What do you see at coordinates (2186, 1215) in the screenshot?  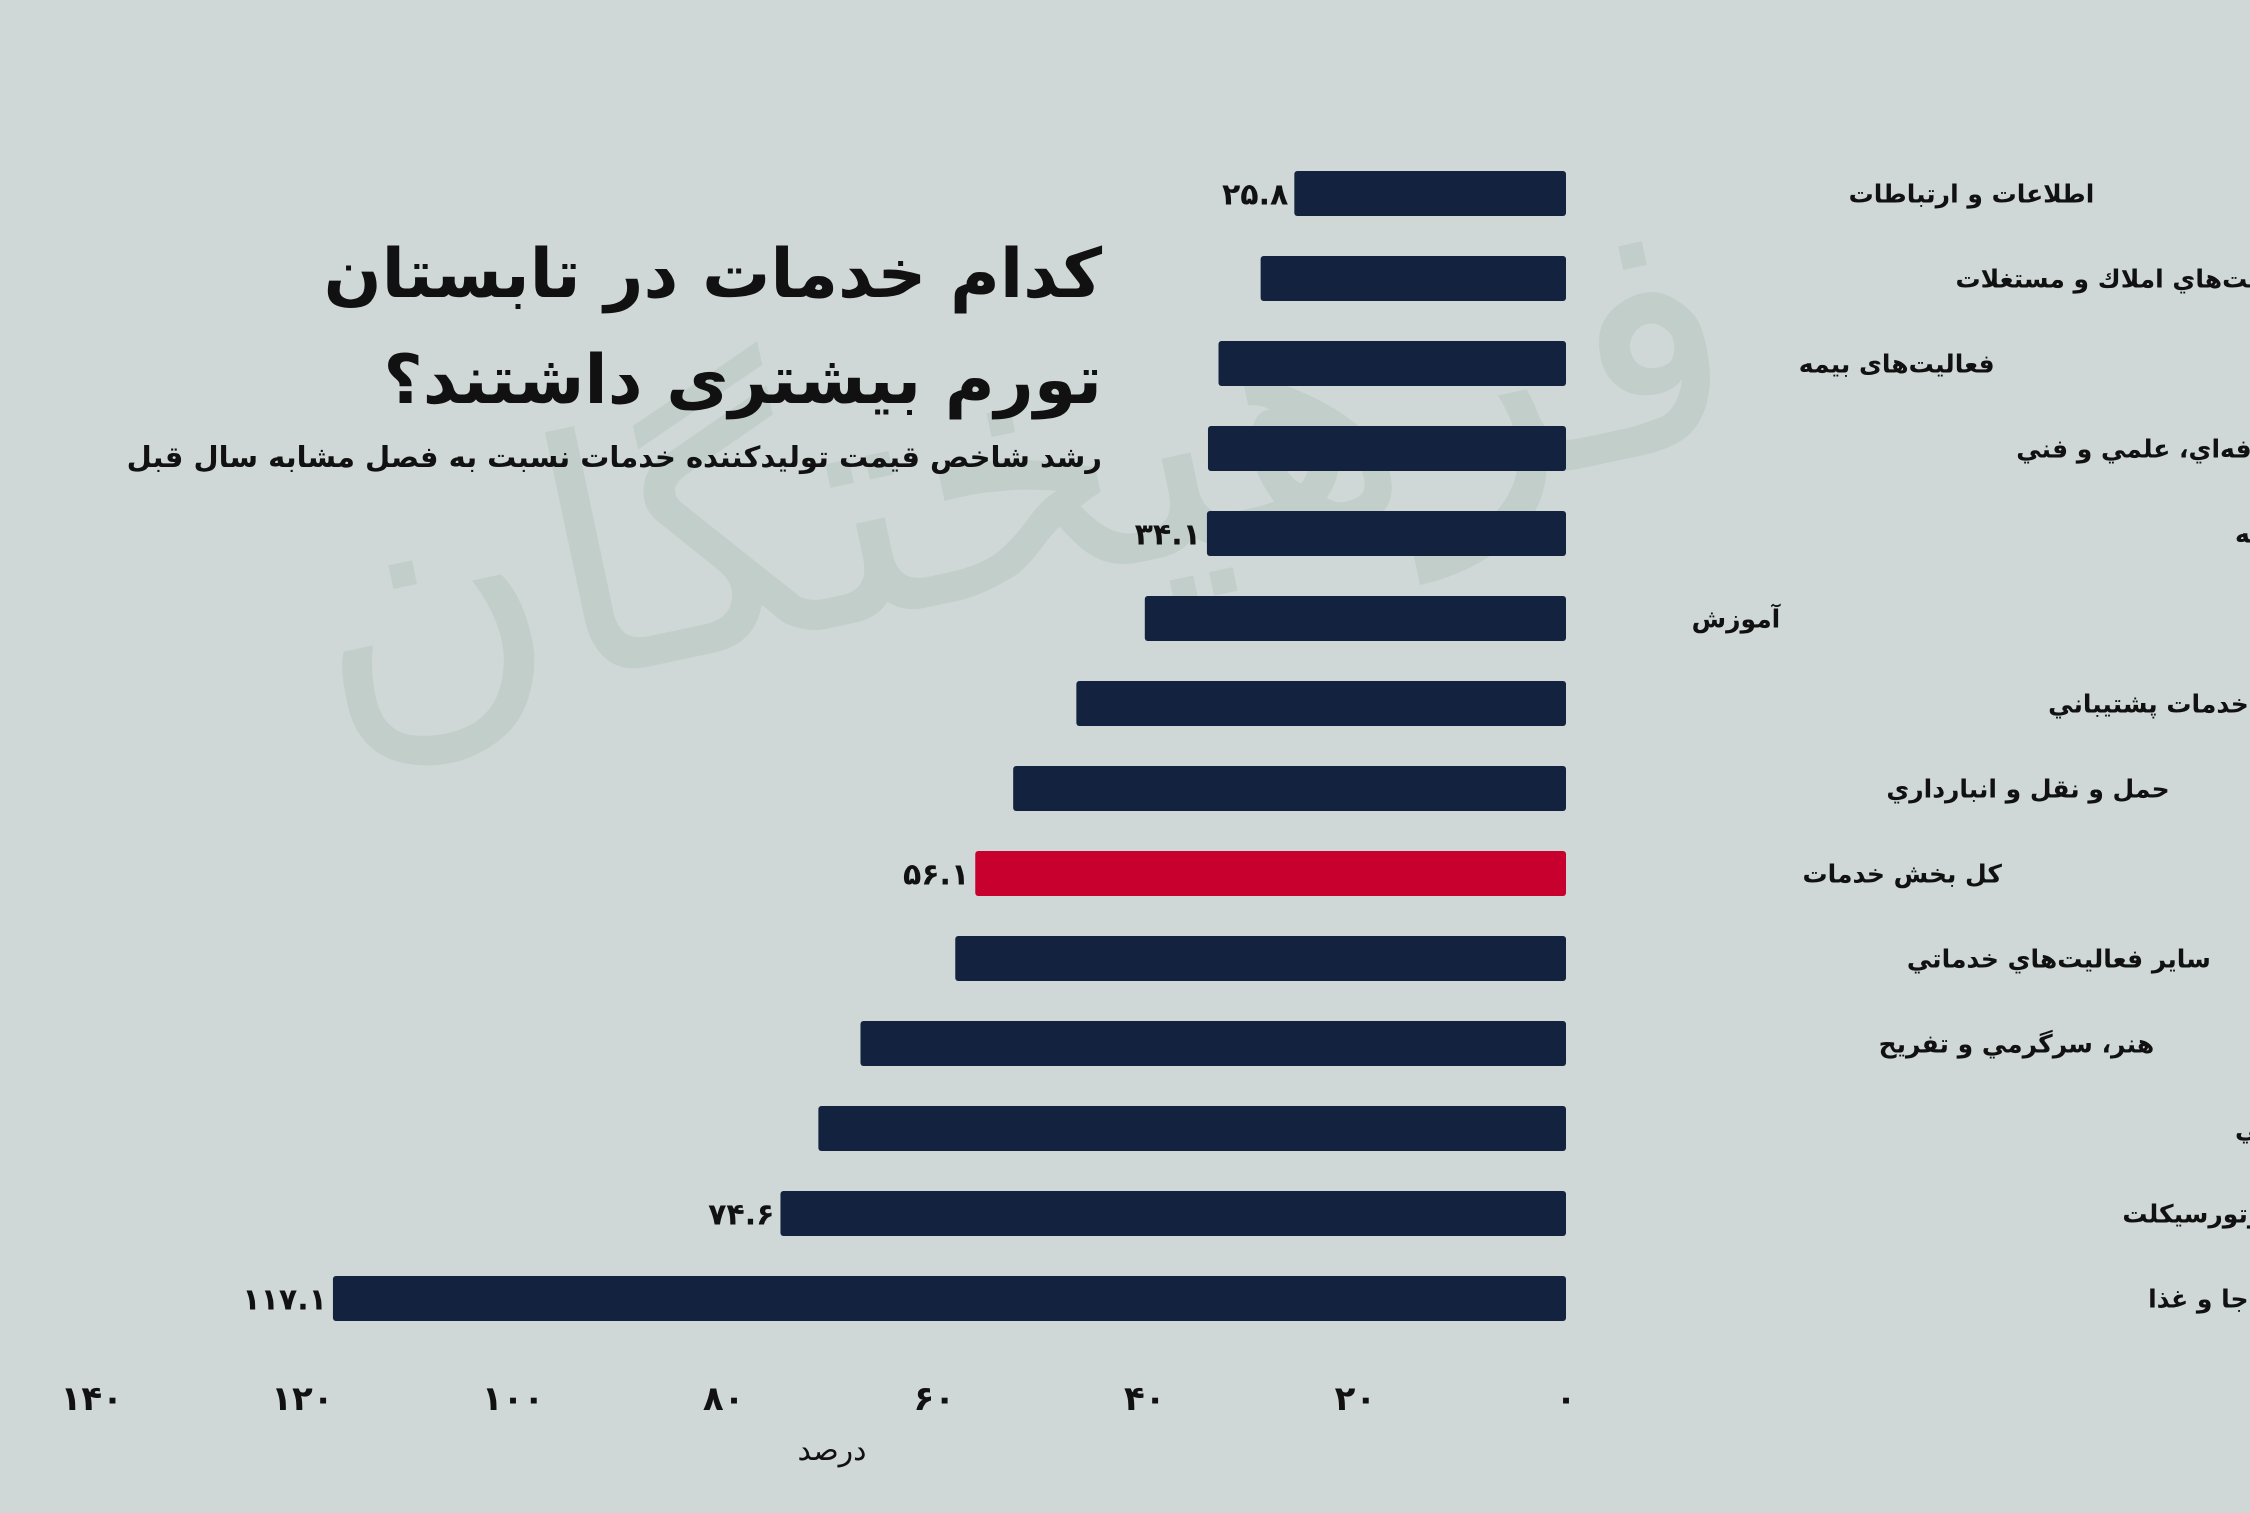 I see `category-label-13: تعمیر وسایل نقلیه موتوری و موتورسیکلت` at bounding box center [2186, 1215].